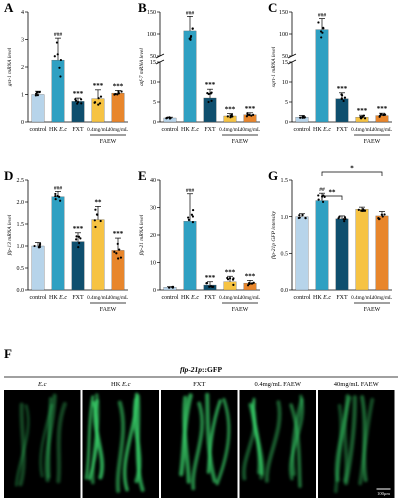 Image resolution: width=402 pixels, height=500 pixels. What do you see at coordinates (285, 63) in the screenshot?
I see `y-tick-label: 15` at bounding box center [285, 63].